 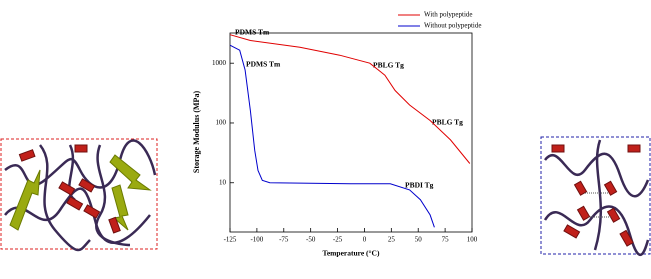 What do you see at coordinates (223, 182) in the screenshot?
I see `y-tick-label: 10` at bounding box center [223, 182].